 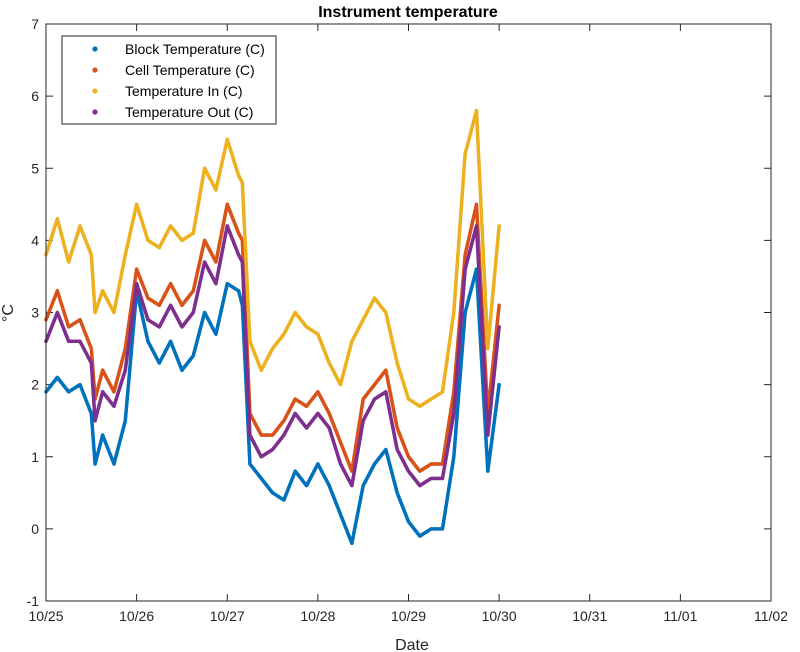 I want to click on x-tick-label: 10/31, so click(x=589, y=616).